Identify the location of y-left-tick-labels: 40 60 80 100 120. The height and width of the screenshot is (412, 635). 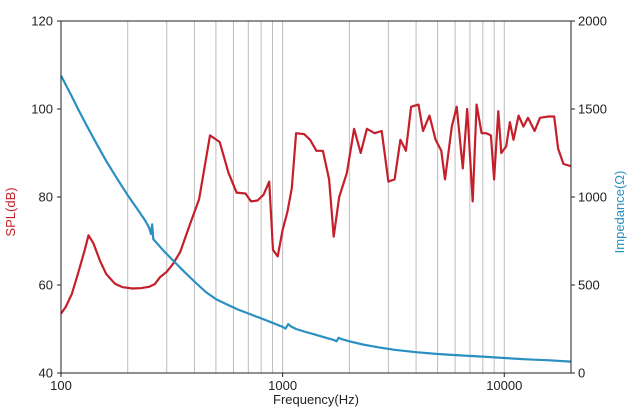
(46, 197).